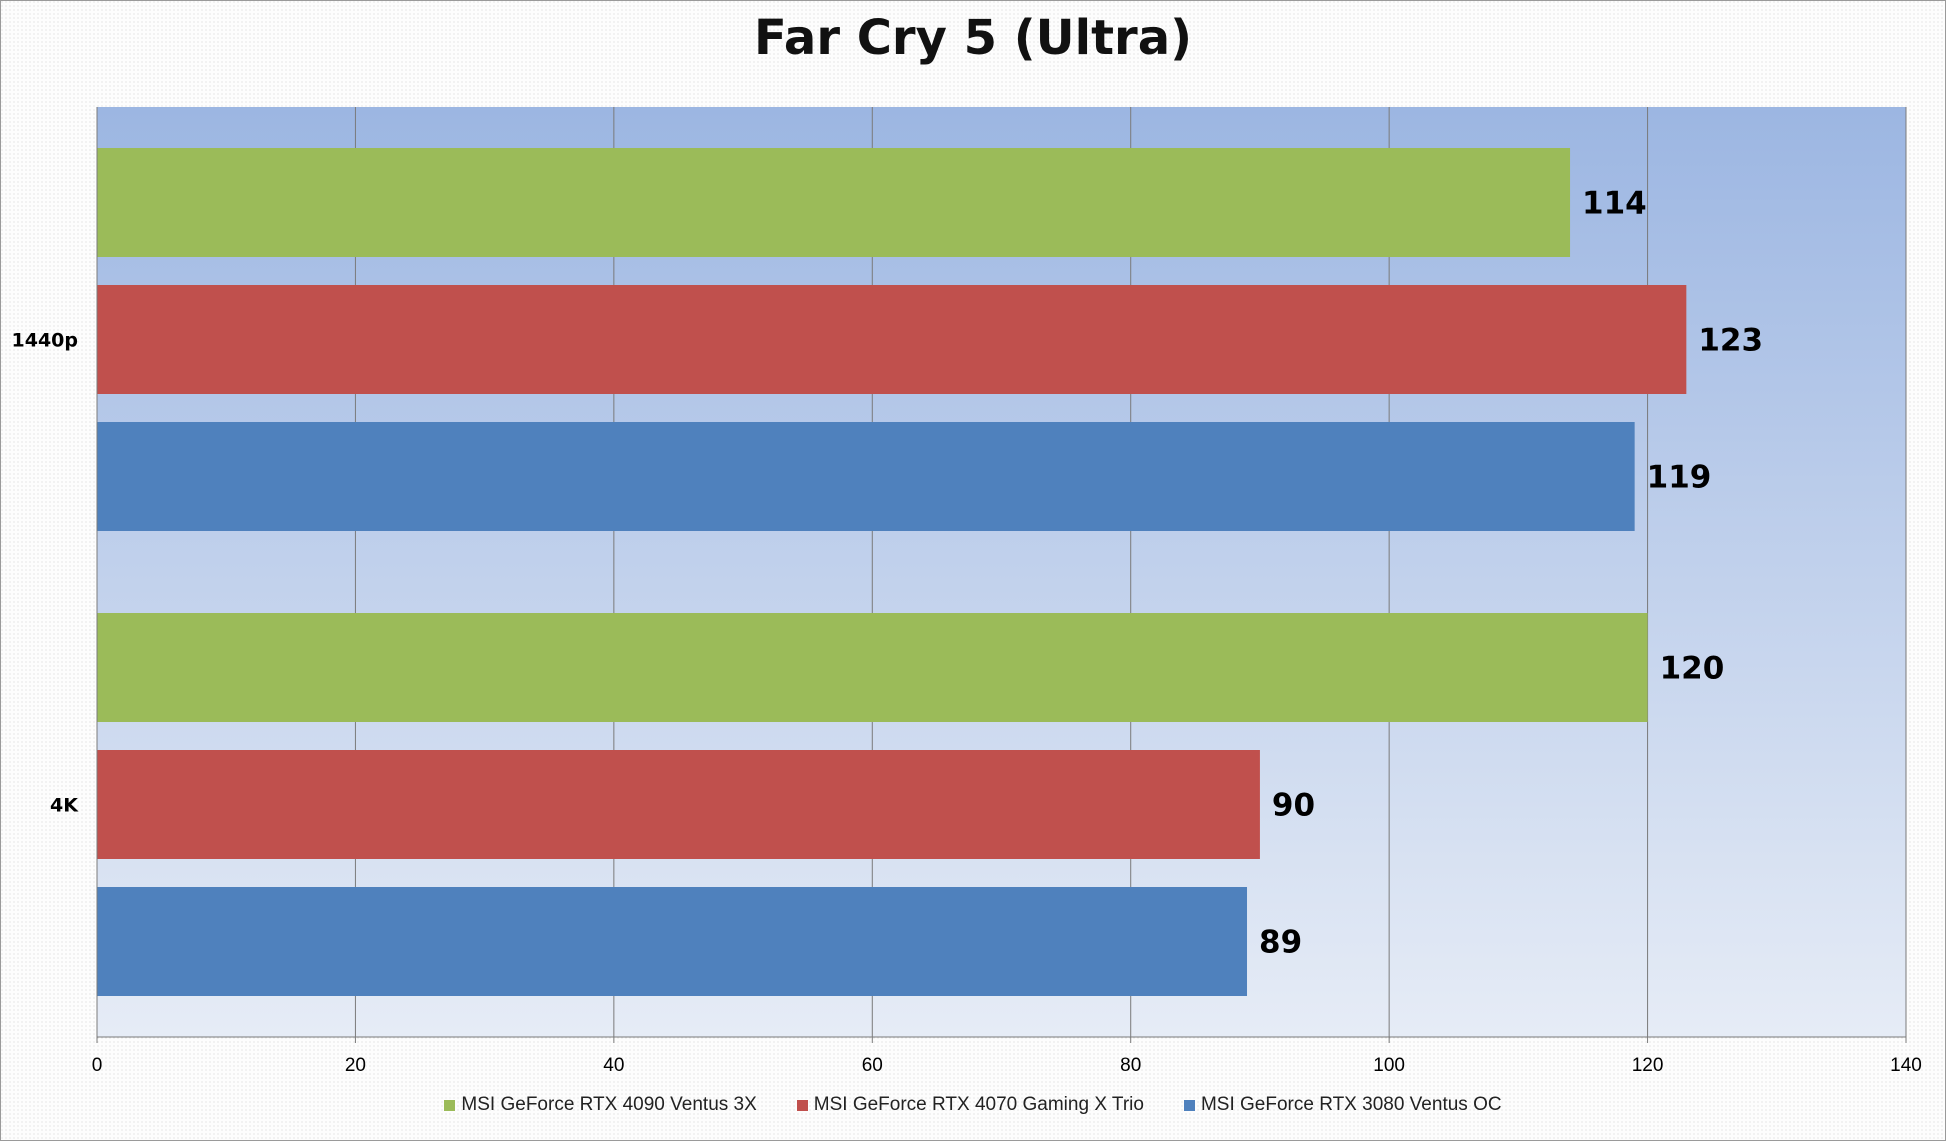 This screenshot has width=1946, height=1141. Describe the element at coordinates (1130, 1065) in the screenshot. I see `x-tick-label: 80` at that location.